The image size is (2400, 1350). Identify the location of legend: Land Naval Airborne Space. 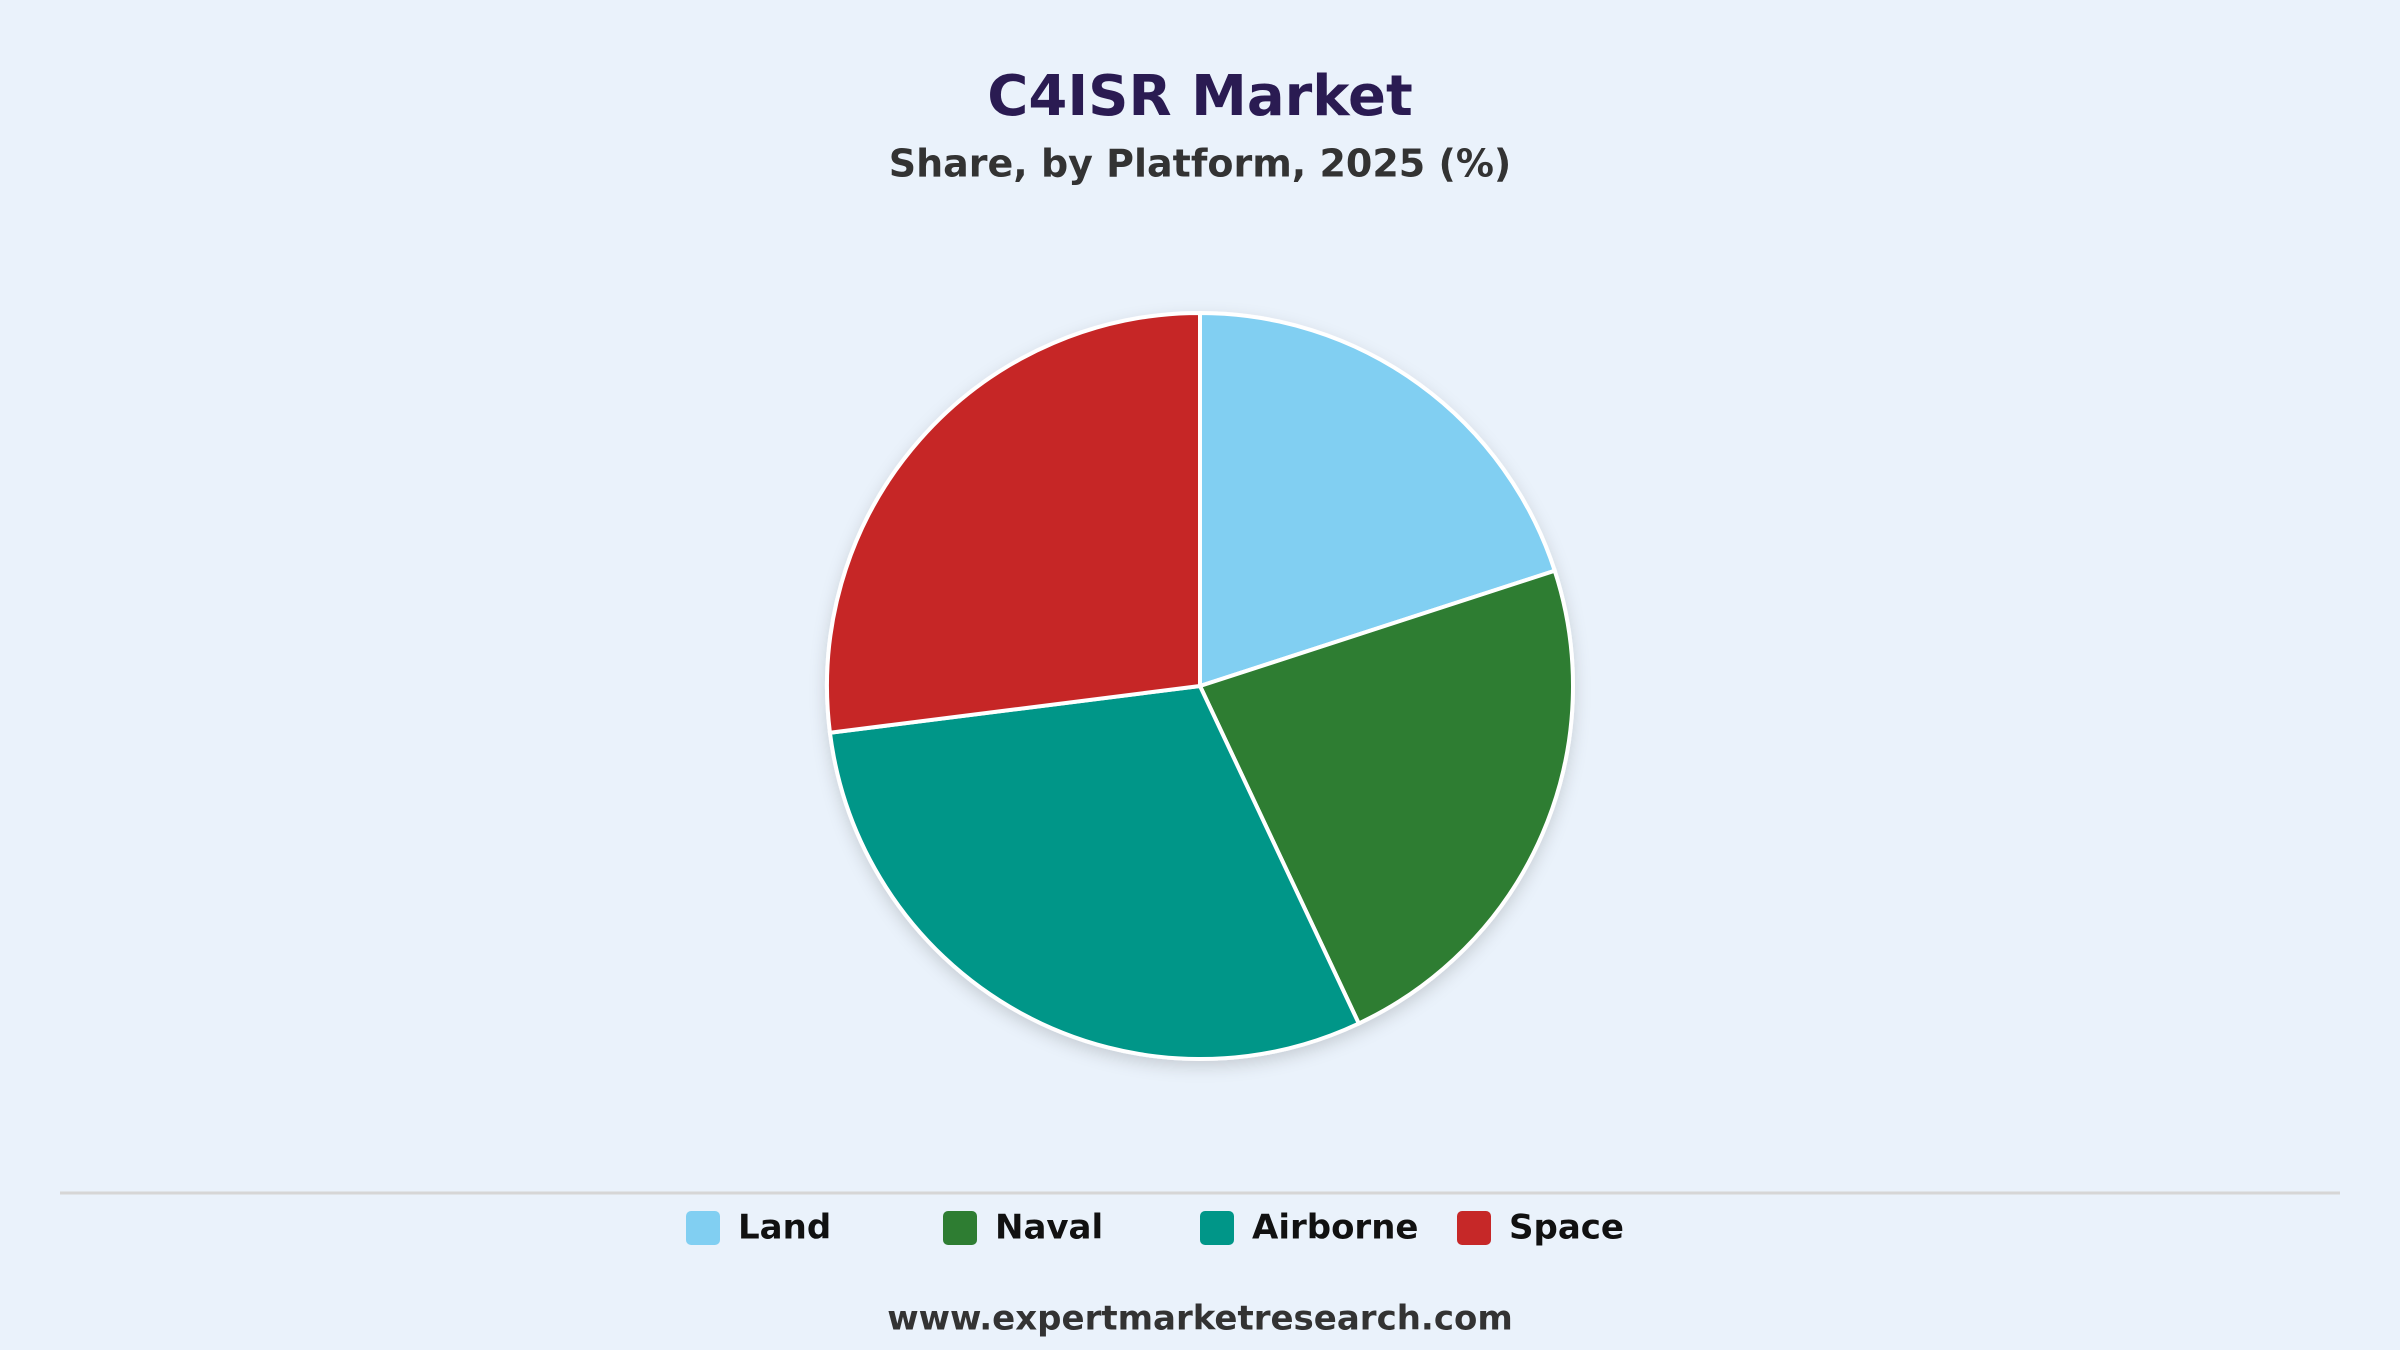
(1155, 1228).